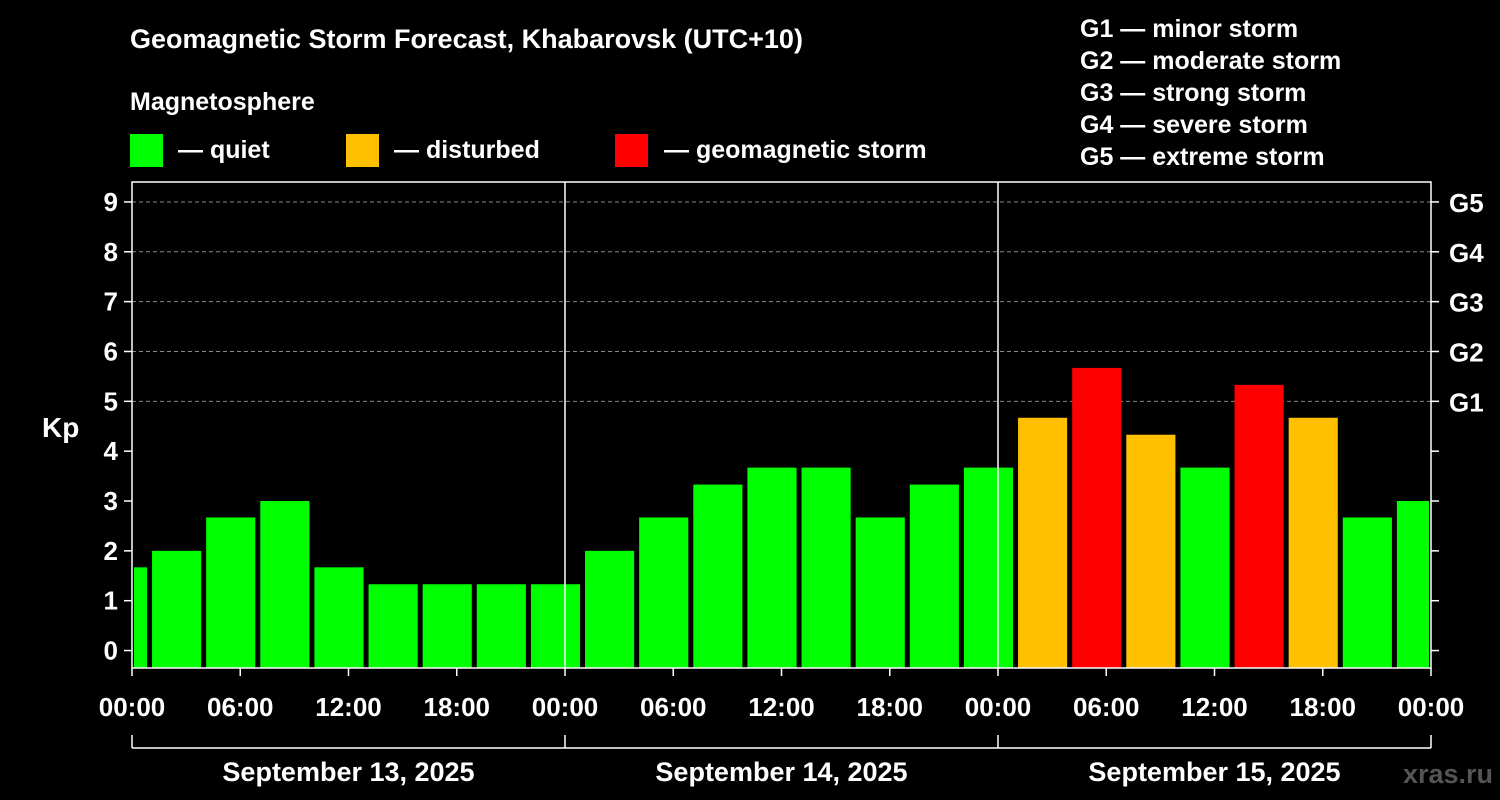  Describe the element at coordinates (111, 401) in the screenshot. I see `y-tick-label: 5` at that location.